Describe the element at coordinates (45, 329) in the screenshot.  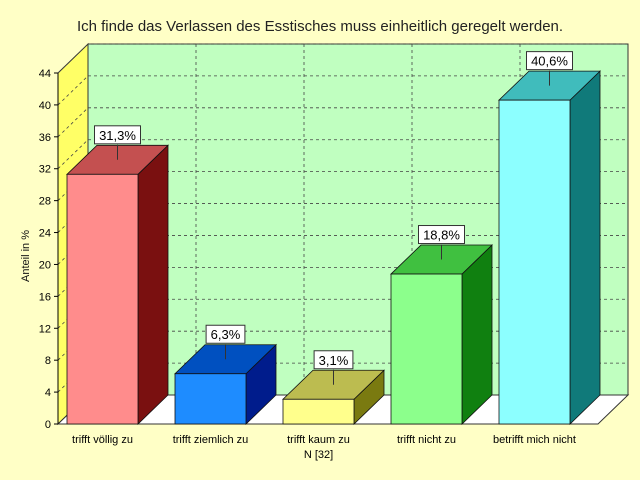
I see `y-tick-label: 12` at that location.